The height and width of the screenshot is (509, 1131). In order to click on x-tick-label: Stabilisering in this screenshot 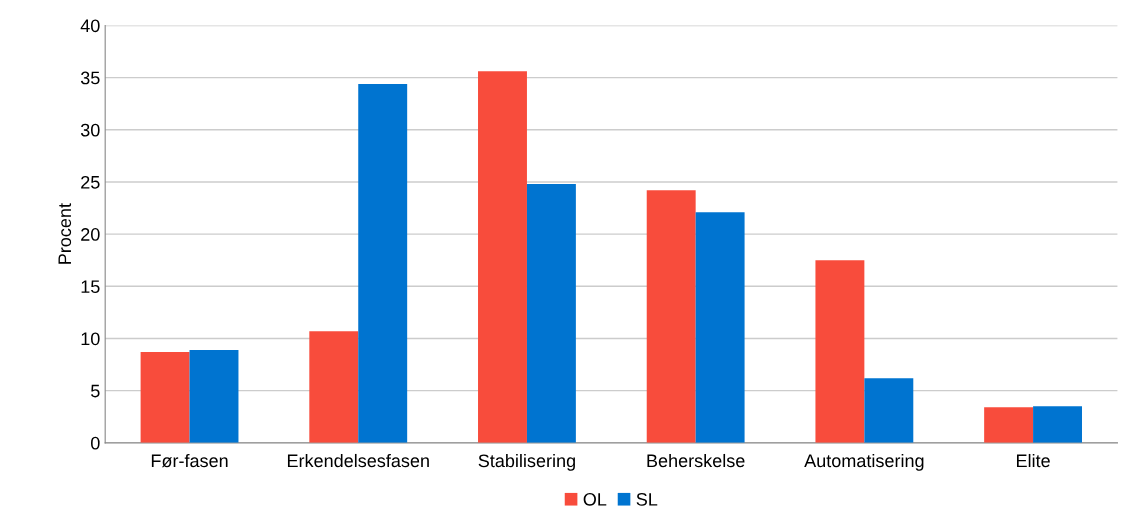, I will do `click(526, 462)`.